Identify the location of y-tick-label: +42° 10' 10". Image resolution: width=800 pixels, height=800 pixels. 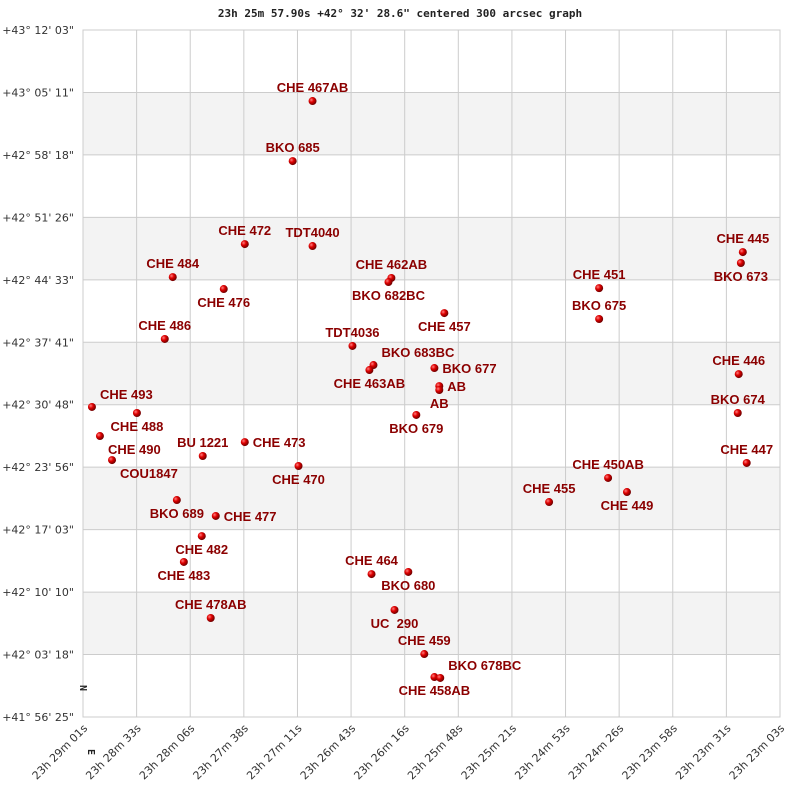
(38, 592).